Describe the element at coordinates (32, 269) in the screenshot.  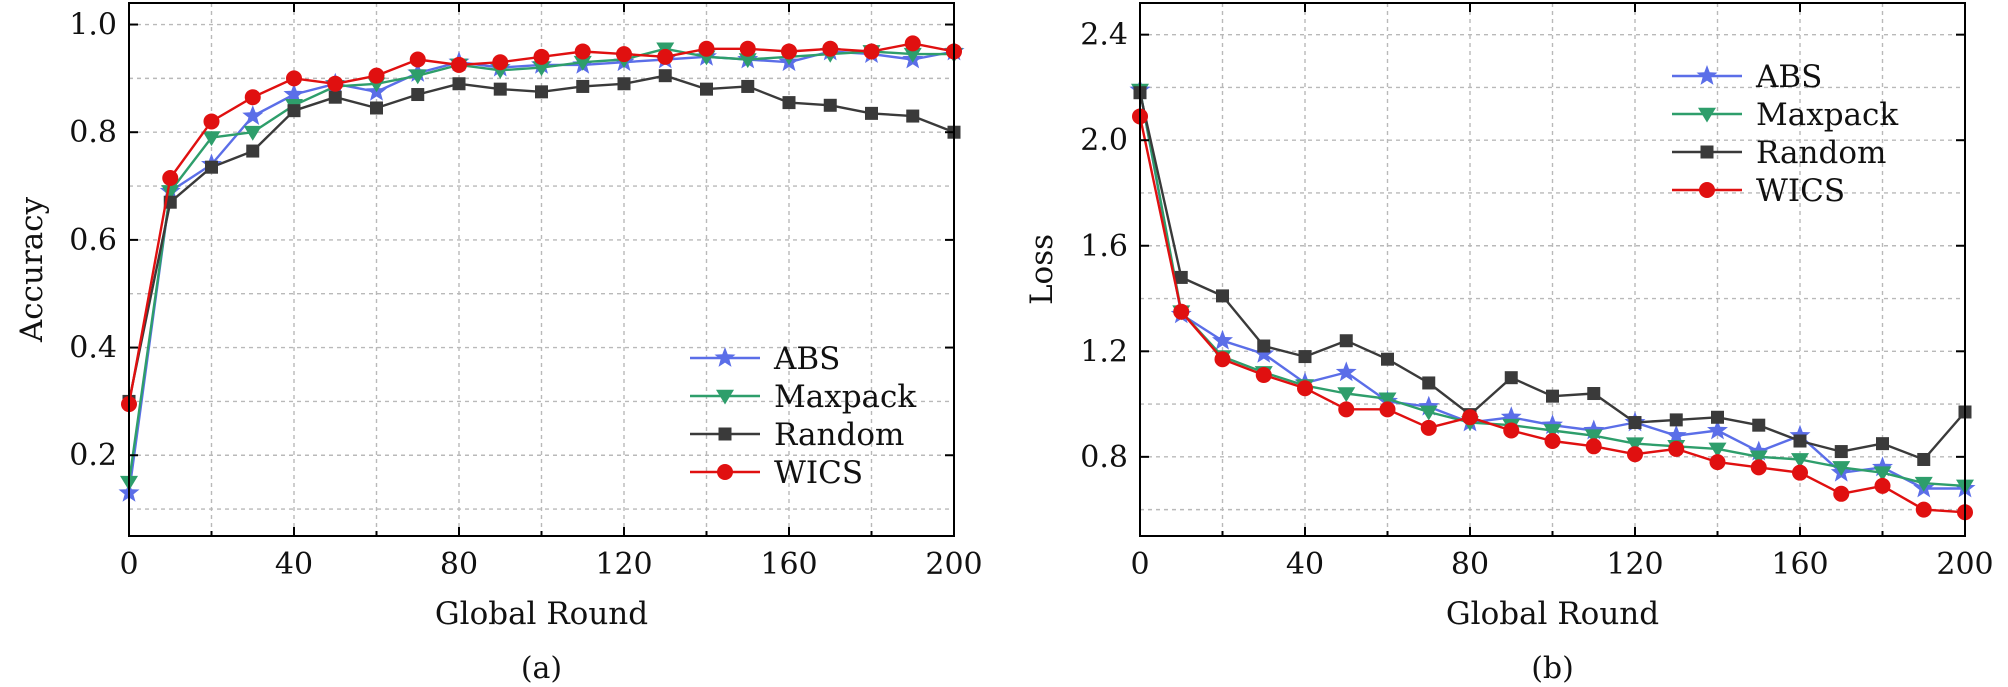
I see `y-axis-label-a: Accuracy` at that location.